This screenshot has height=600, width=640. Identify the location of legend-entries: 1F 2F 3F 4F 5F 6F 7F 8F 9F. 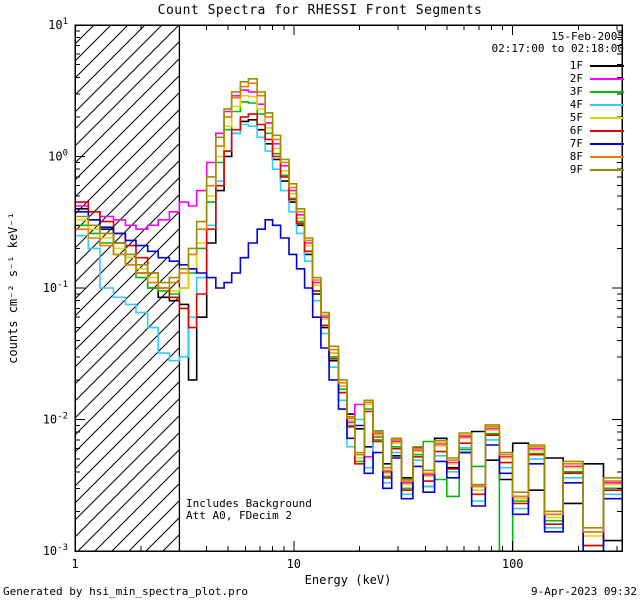
(558, 117).